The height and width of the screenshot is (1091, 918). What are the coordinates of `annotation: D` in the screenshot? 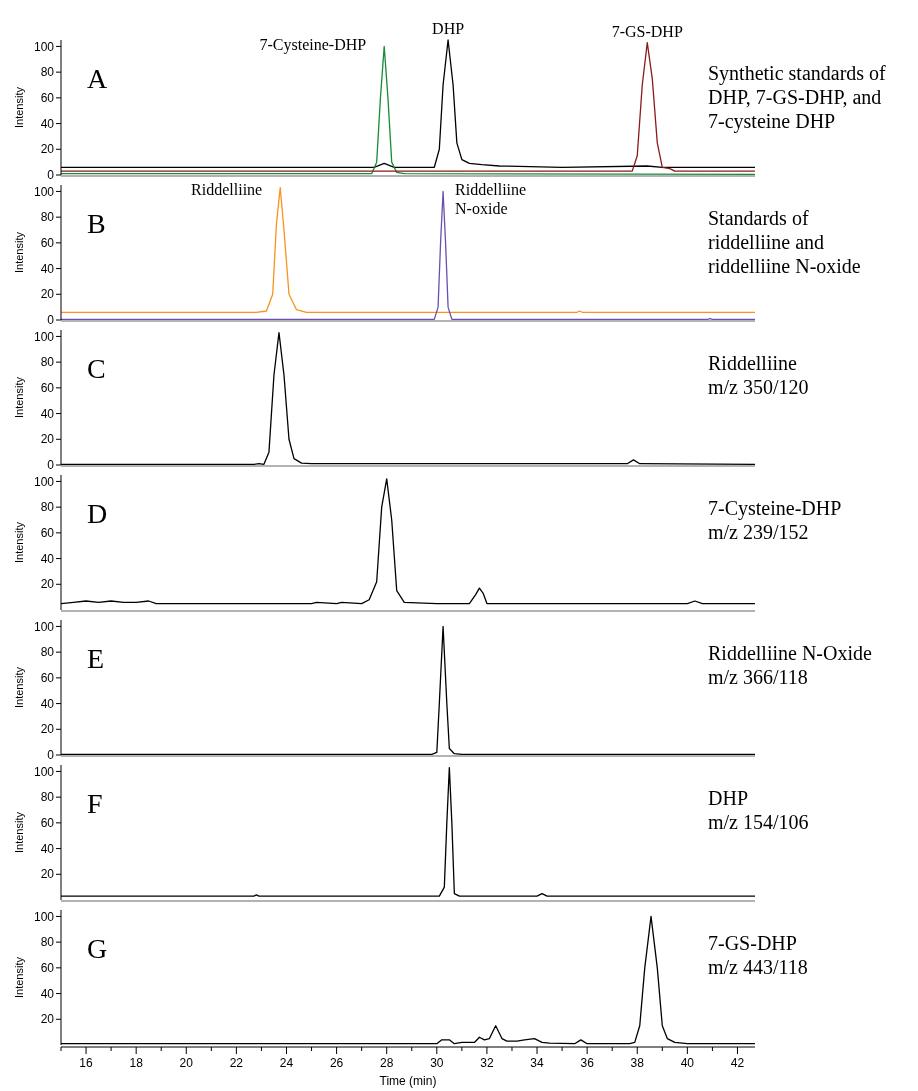 It's located at (97, 513).